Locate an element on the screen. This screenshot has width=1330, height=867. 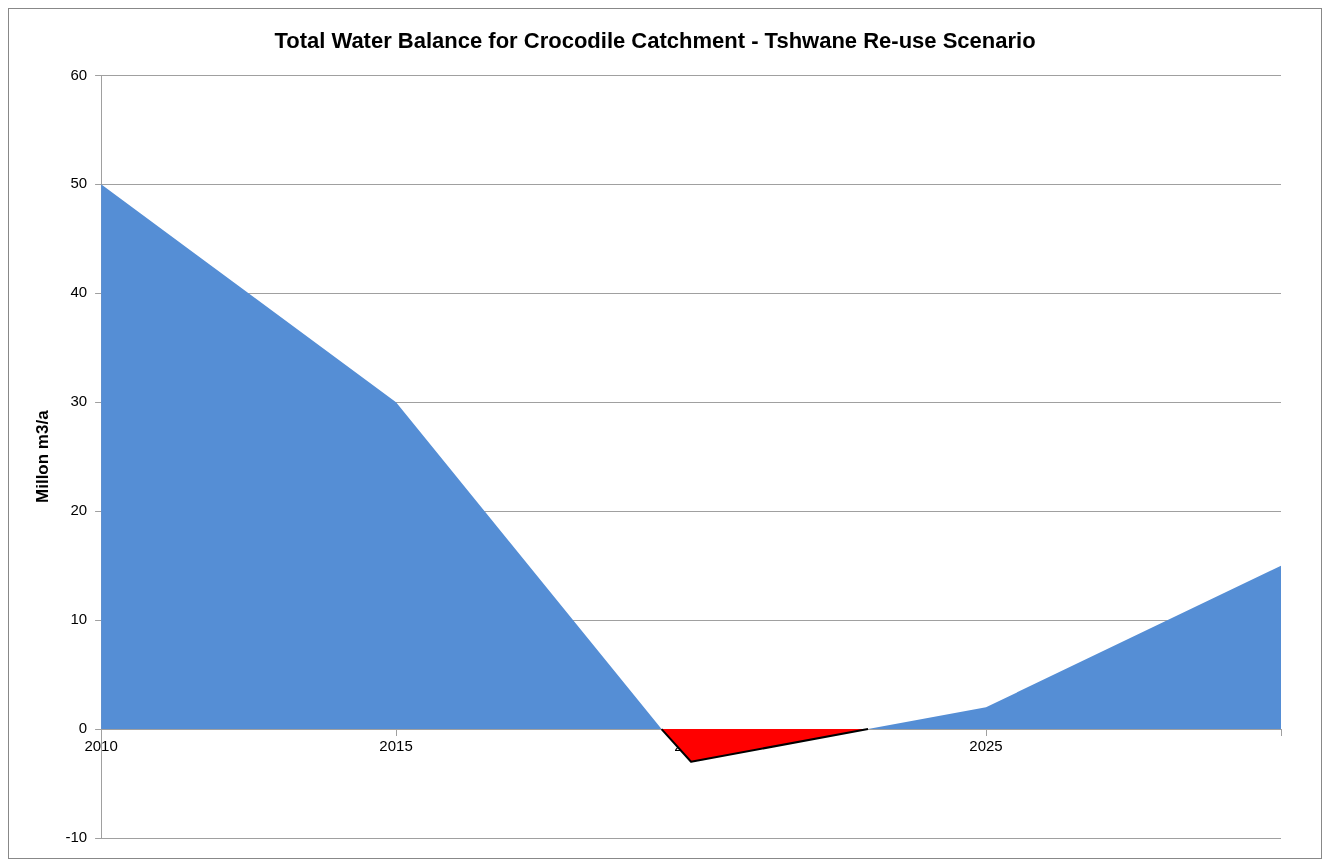
y-axis-title: Millon m3/a is located at coordinates (42, 456).